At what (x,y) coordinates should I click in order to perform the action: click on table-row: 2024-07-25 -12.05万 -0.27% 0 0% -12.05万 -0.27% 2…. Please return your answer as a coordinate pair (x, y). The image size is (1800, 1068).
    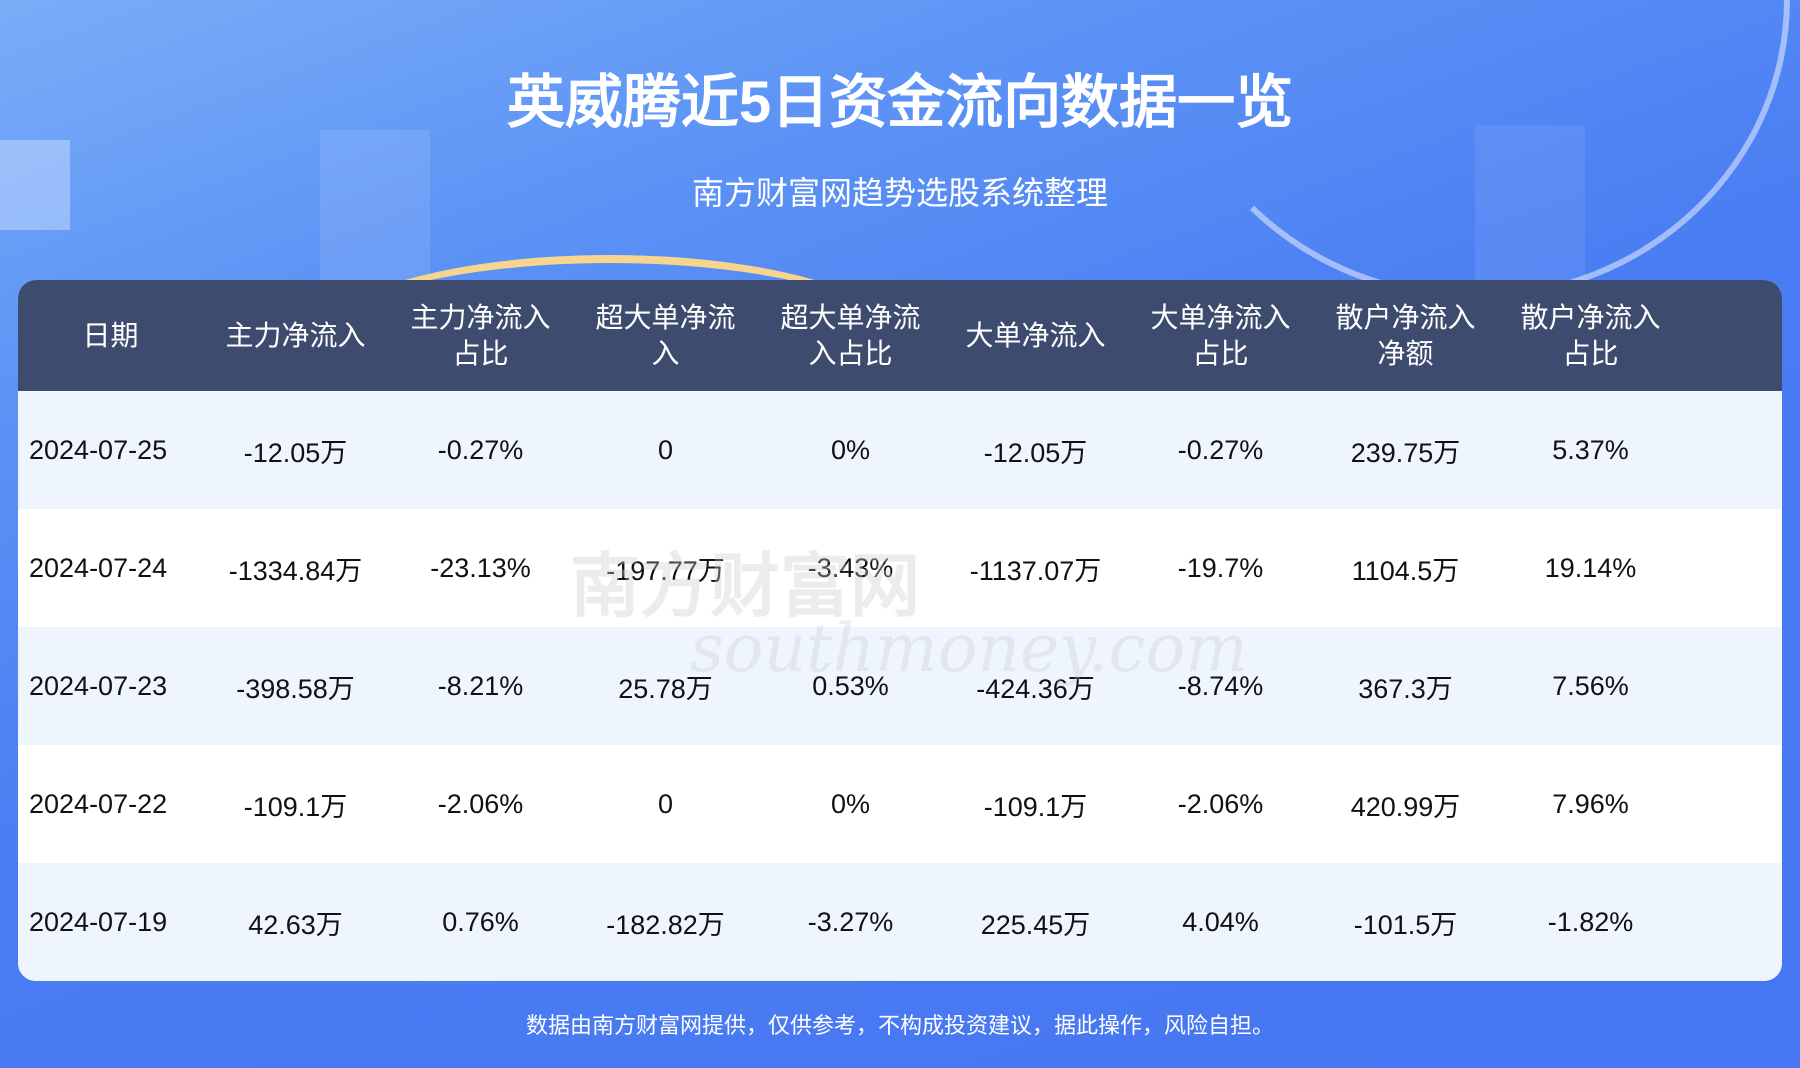
    Looking at the image, I should click on (900, 450).